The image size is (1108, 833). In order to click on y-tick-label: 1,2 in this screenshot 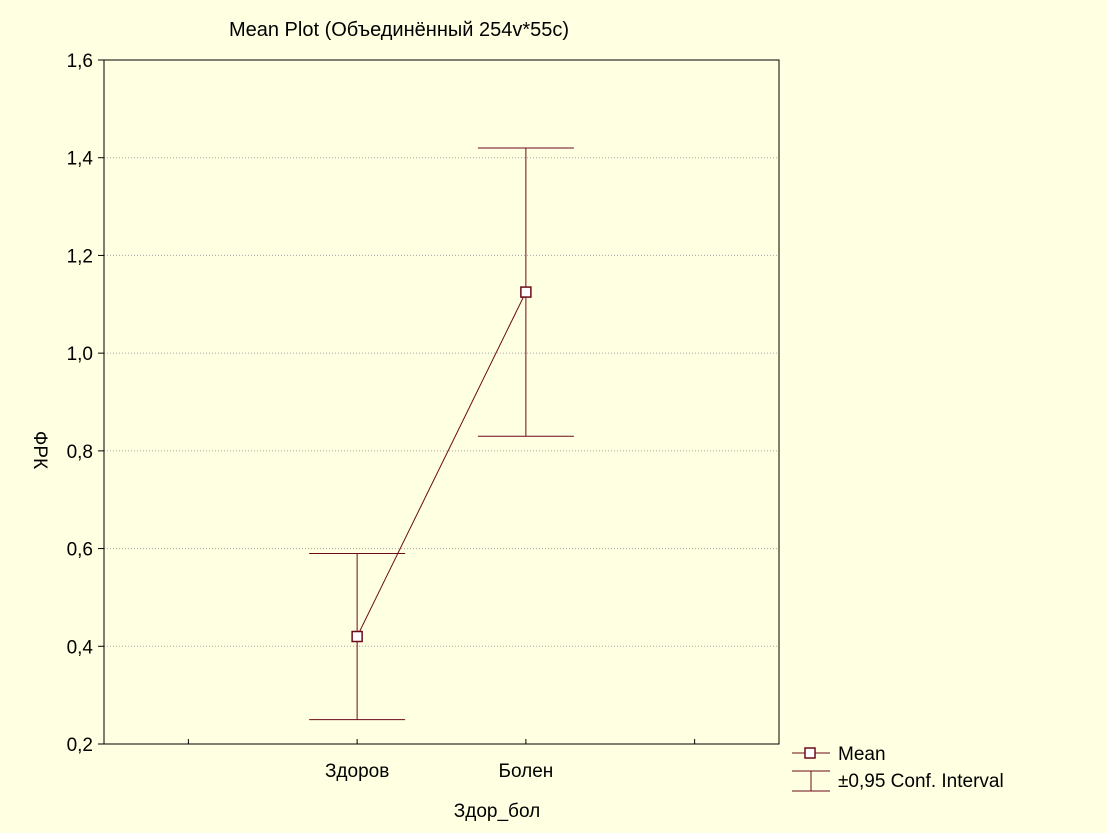, I will do `click(80, 256)`.